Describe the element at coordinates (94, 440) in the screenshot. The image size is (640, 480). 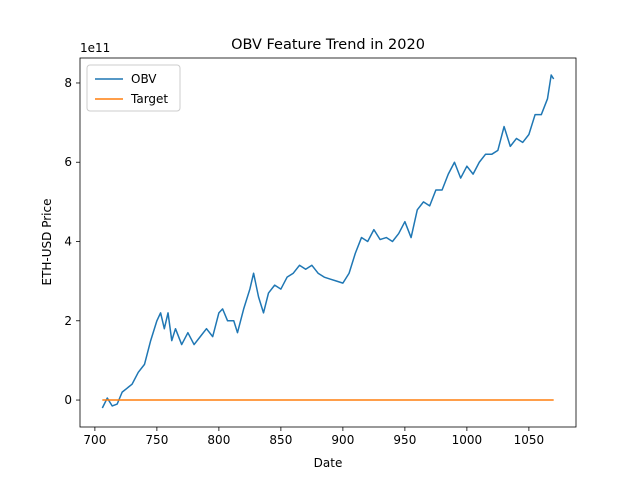
I see `x-tick-label: 700` at that location.